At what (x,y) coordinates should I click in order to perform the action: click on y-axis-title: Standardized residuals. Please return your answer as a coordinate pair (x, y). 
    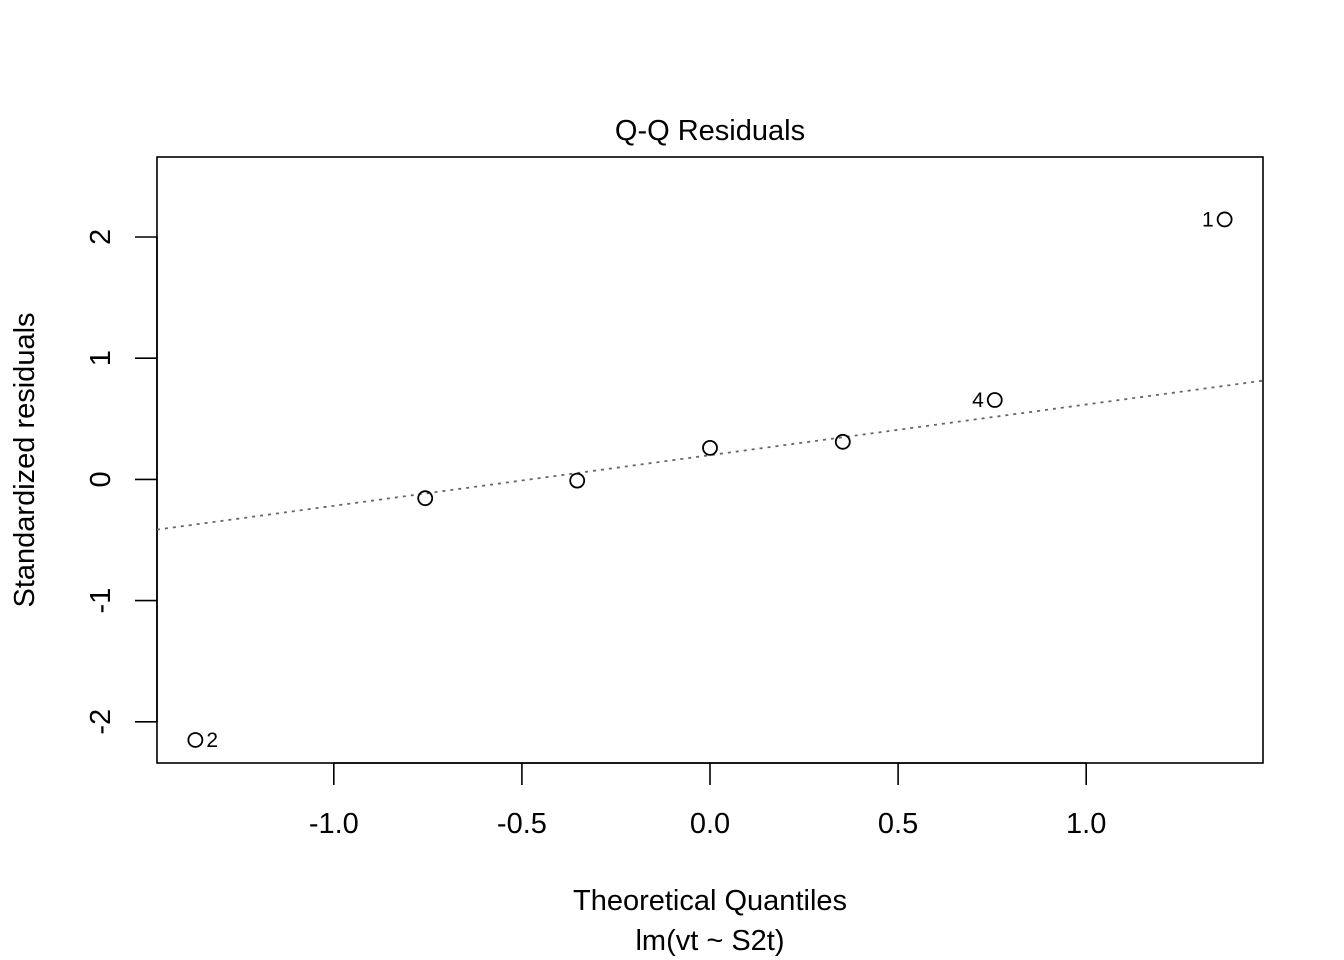
    Looking at the image, I should click on (25, 459).